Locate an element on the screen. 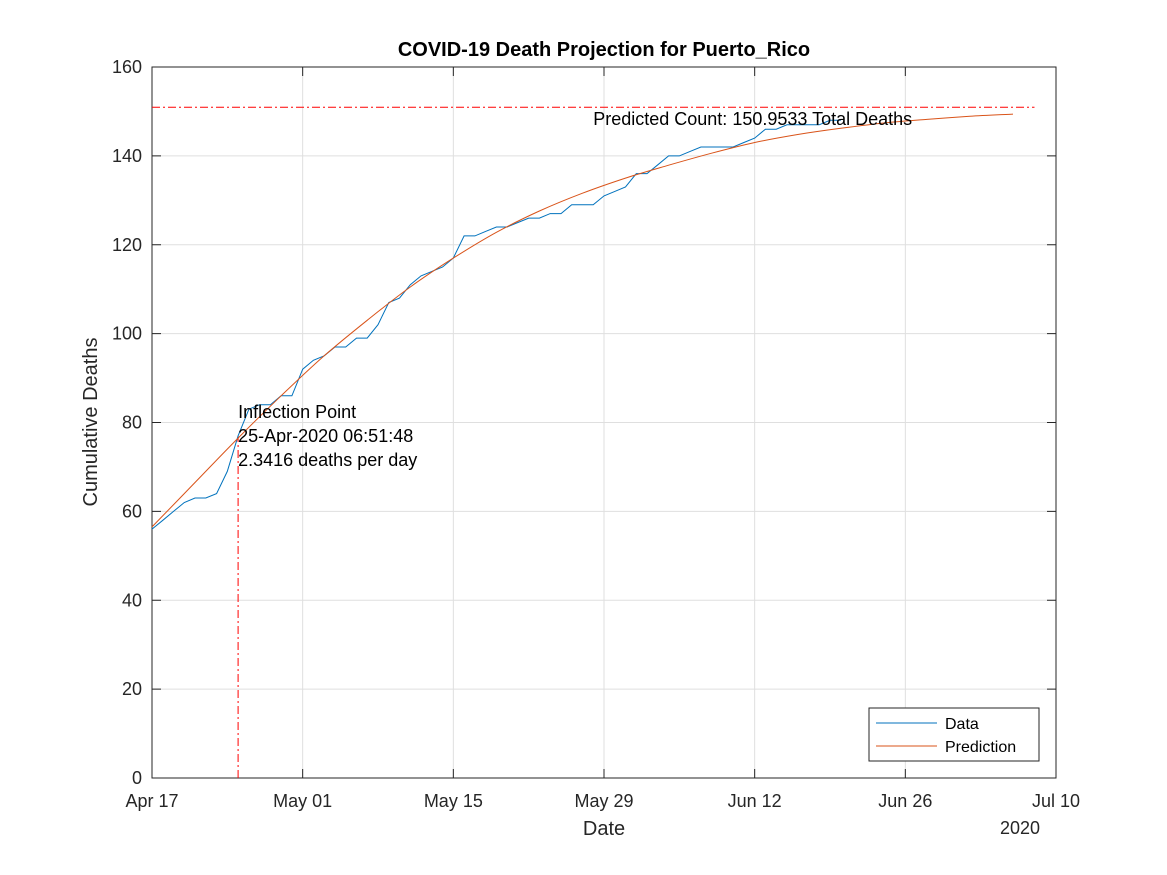  inflection-rate-label: 2.3416 deaths per day is located at coordinates (327, 460).